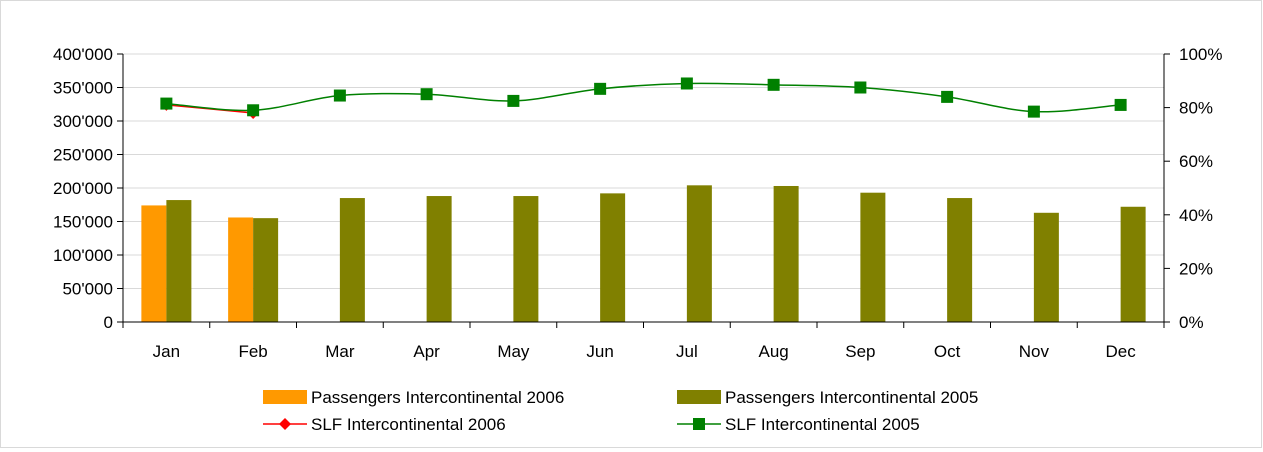 This screenshot has width=1263, height=452. I want to click on legend-item: Passengers Intercontinental 2005, so click(827, 397).